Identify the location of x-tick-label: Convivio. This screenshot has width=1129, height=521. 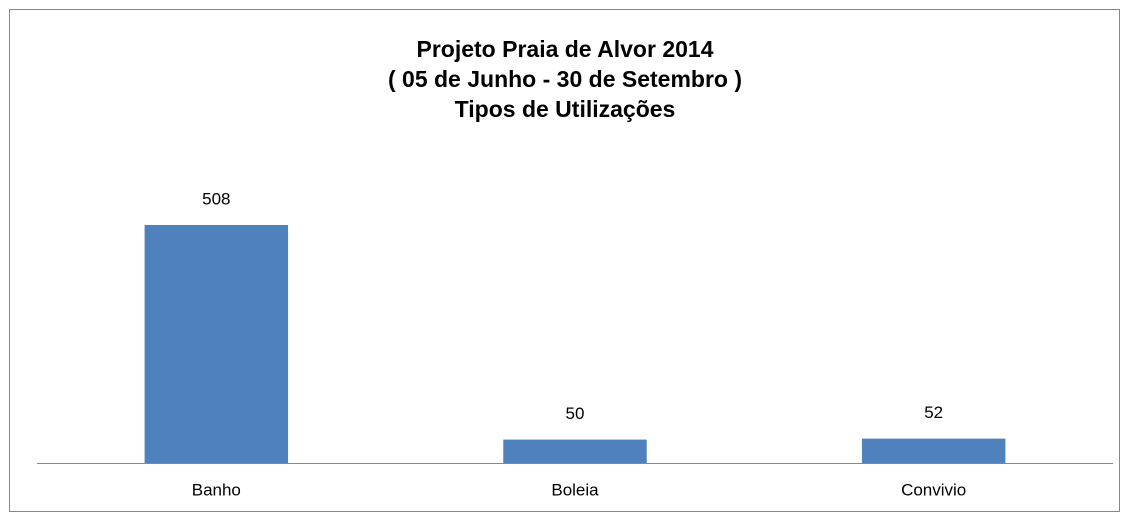
(933, 489).